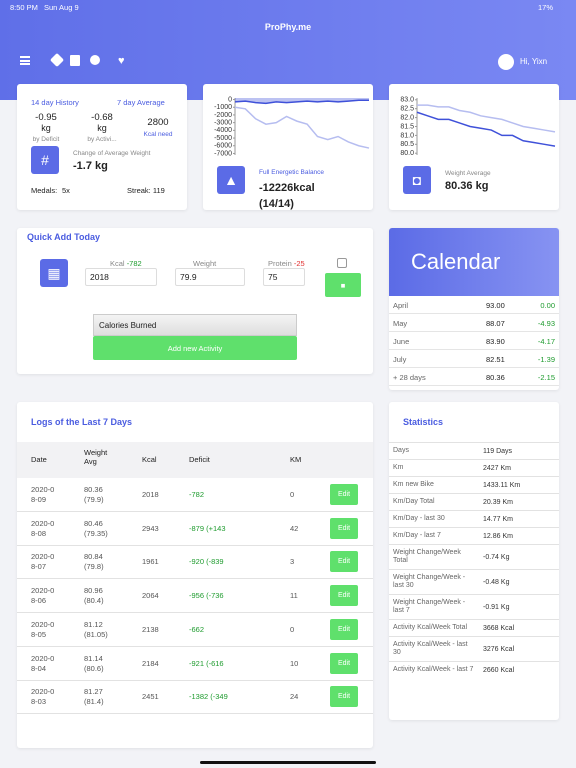  What do you see at coordinates (288, 50) in the screenshot?
I see `header-band` at bounding box center [288, 50].